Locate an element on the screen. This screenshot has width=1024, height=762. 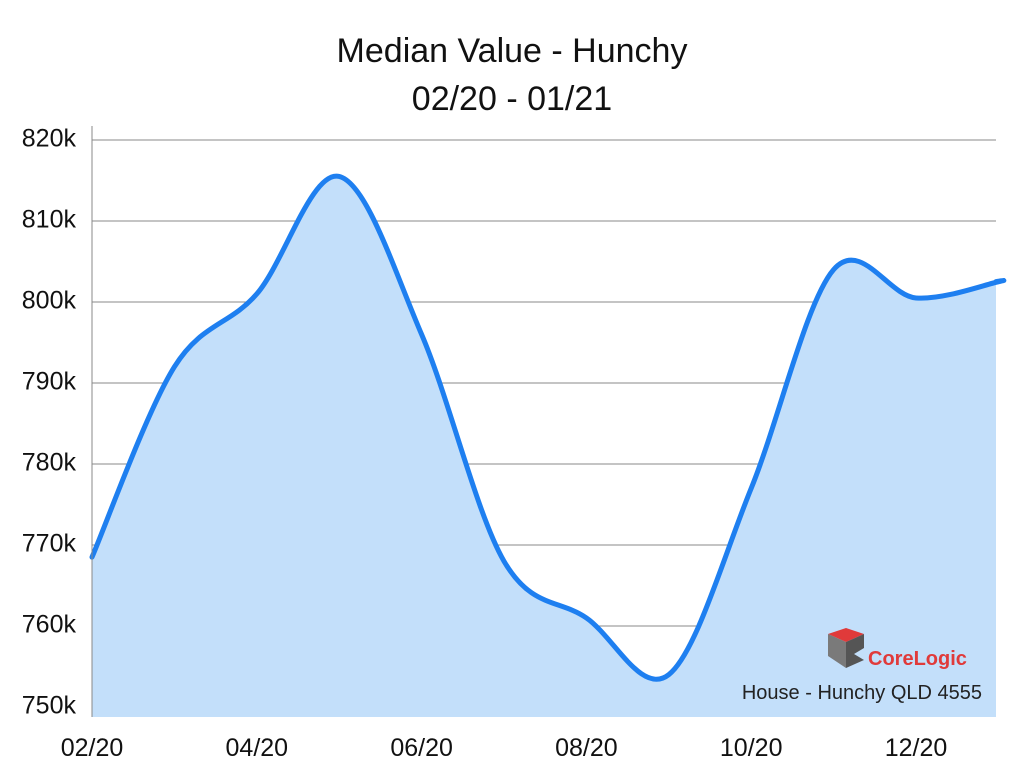
x-tick-label: 08/20 is located at coordinates (586, 748).